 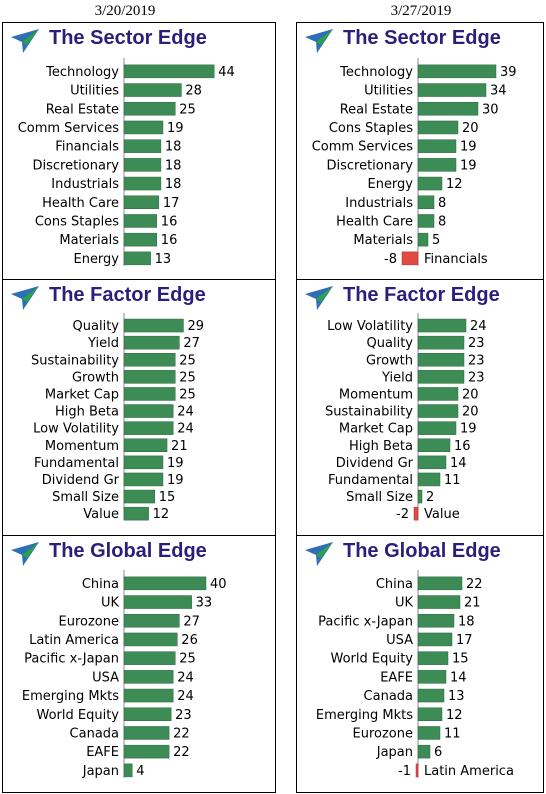 What do you see at coordinates (466, 621) in the screenshot?
I see `value-label: 18` at bounding box center [466, 621].